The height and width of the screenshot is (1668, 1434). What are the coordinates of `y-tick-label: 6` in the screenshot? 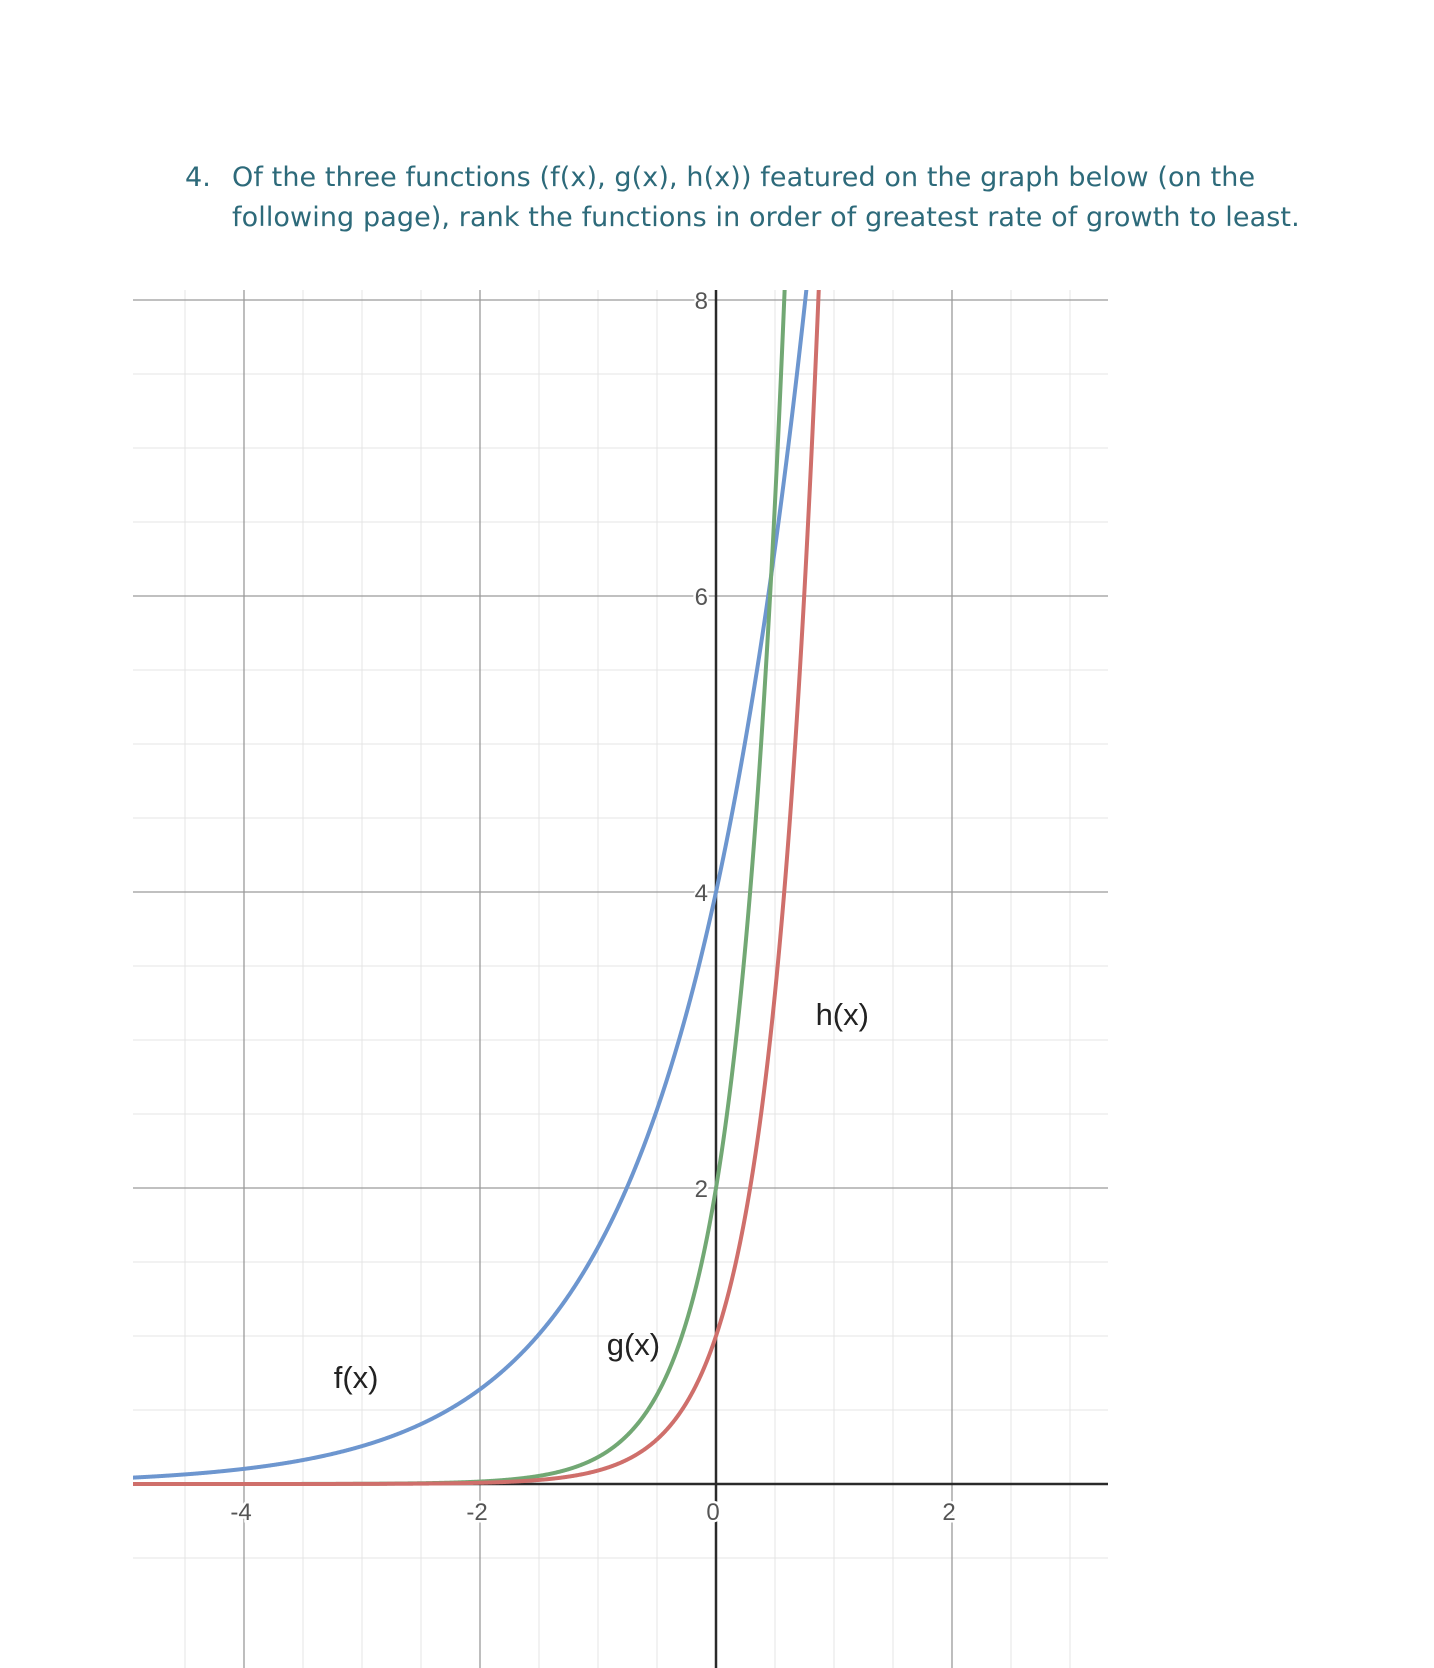 It's located at (701, 597).